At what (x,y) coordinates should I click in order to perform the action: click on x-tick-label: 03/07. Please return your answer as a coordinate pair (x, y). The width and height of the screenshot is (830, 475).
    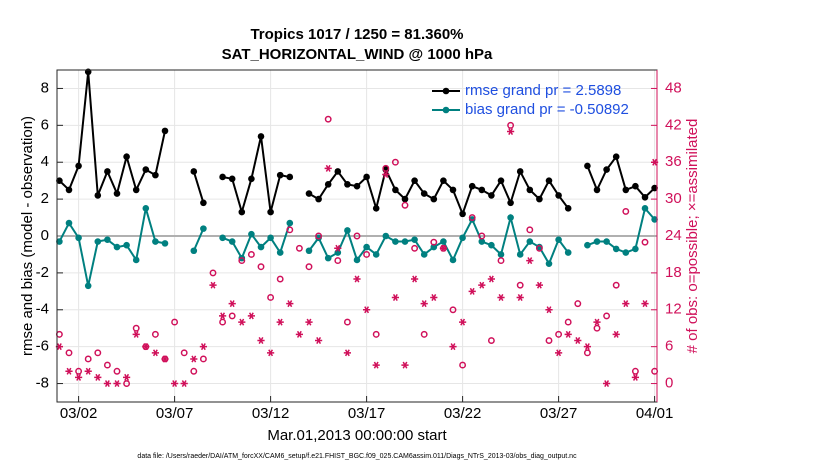
    Looking at the image, I should click on (175, 413).